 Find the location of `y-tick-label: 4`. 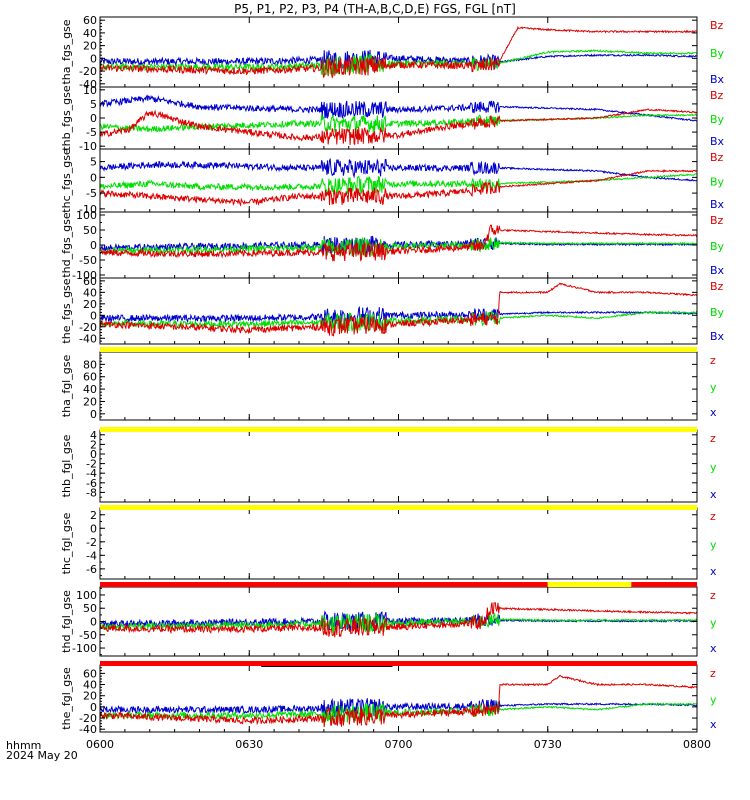

y-tick-label: 4 is located at coordinates (93, 435).